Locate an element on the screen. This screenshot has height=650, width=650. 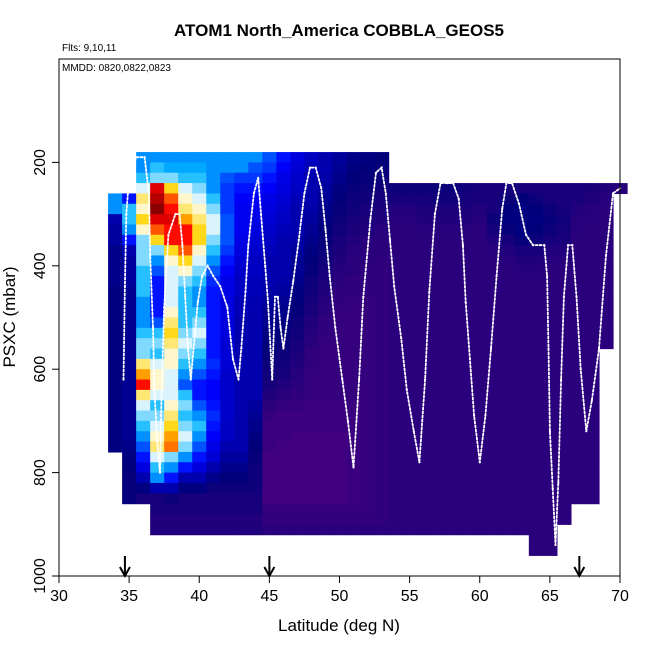
y-tick-label: 1000 is located at coordinates (40, 576).